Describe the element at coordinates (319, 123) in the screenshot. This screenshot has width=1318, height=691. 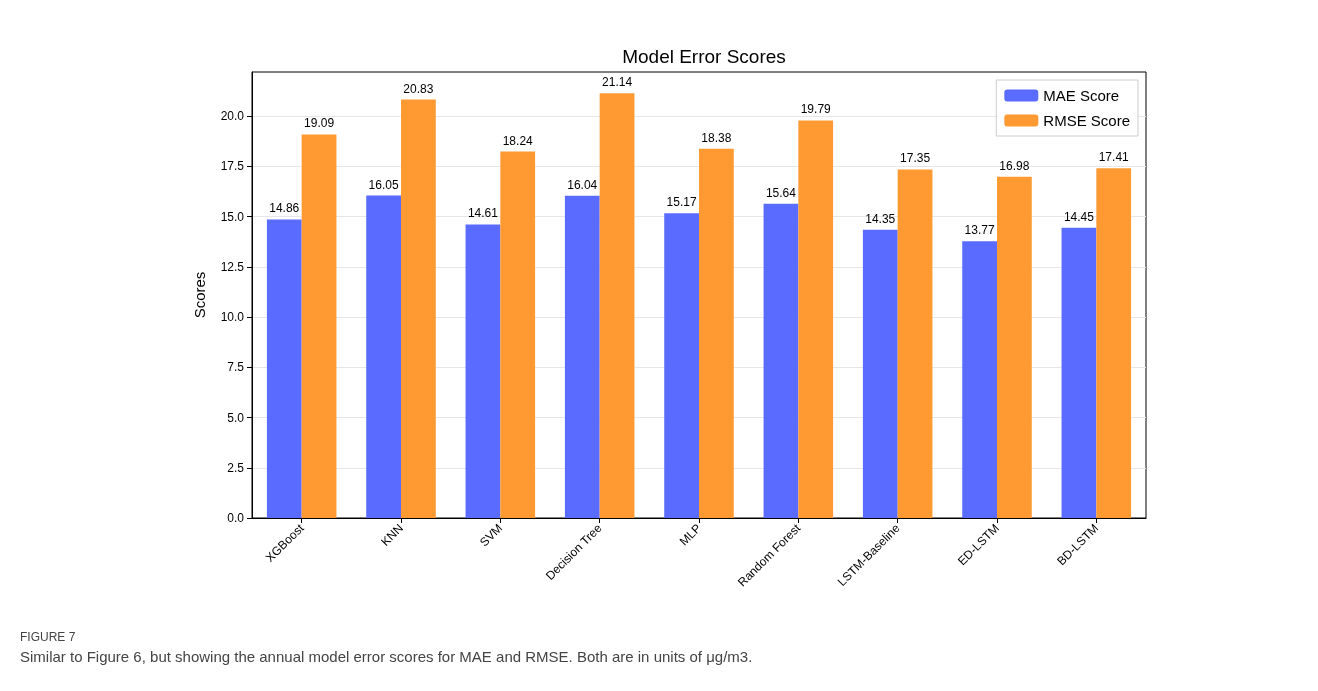
I see `data-label: 19.09` at that location.